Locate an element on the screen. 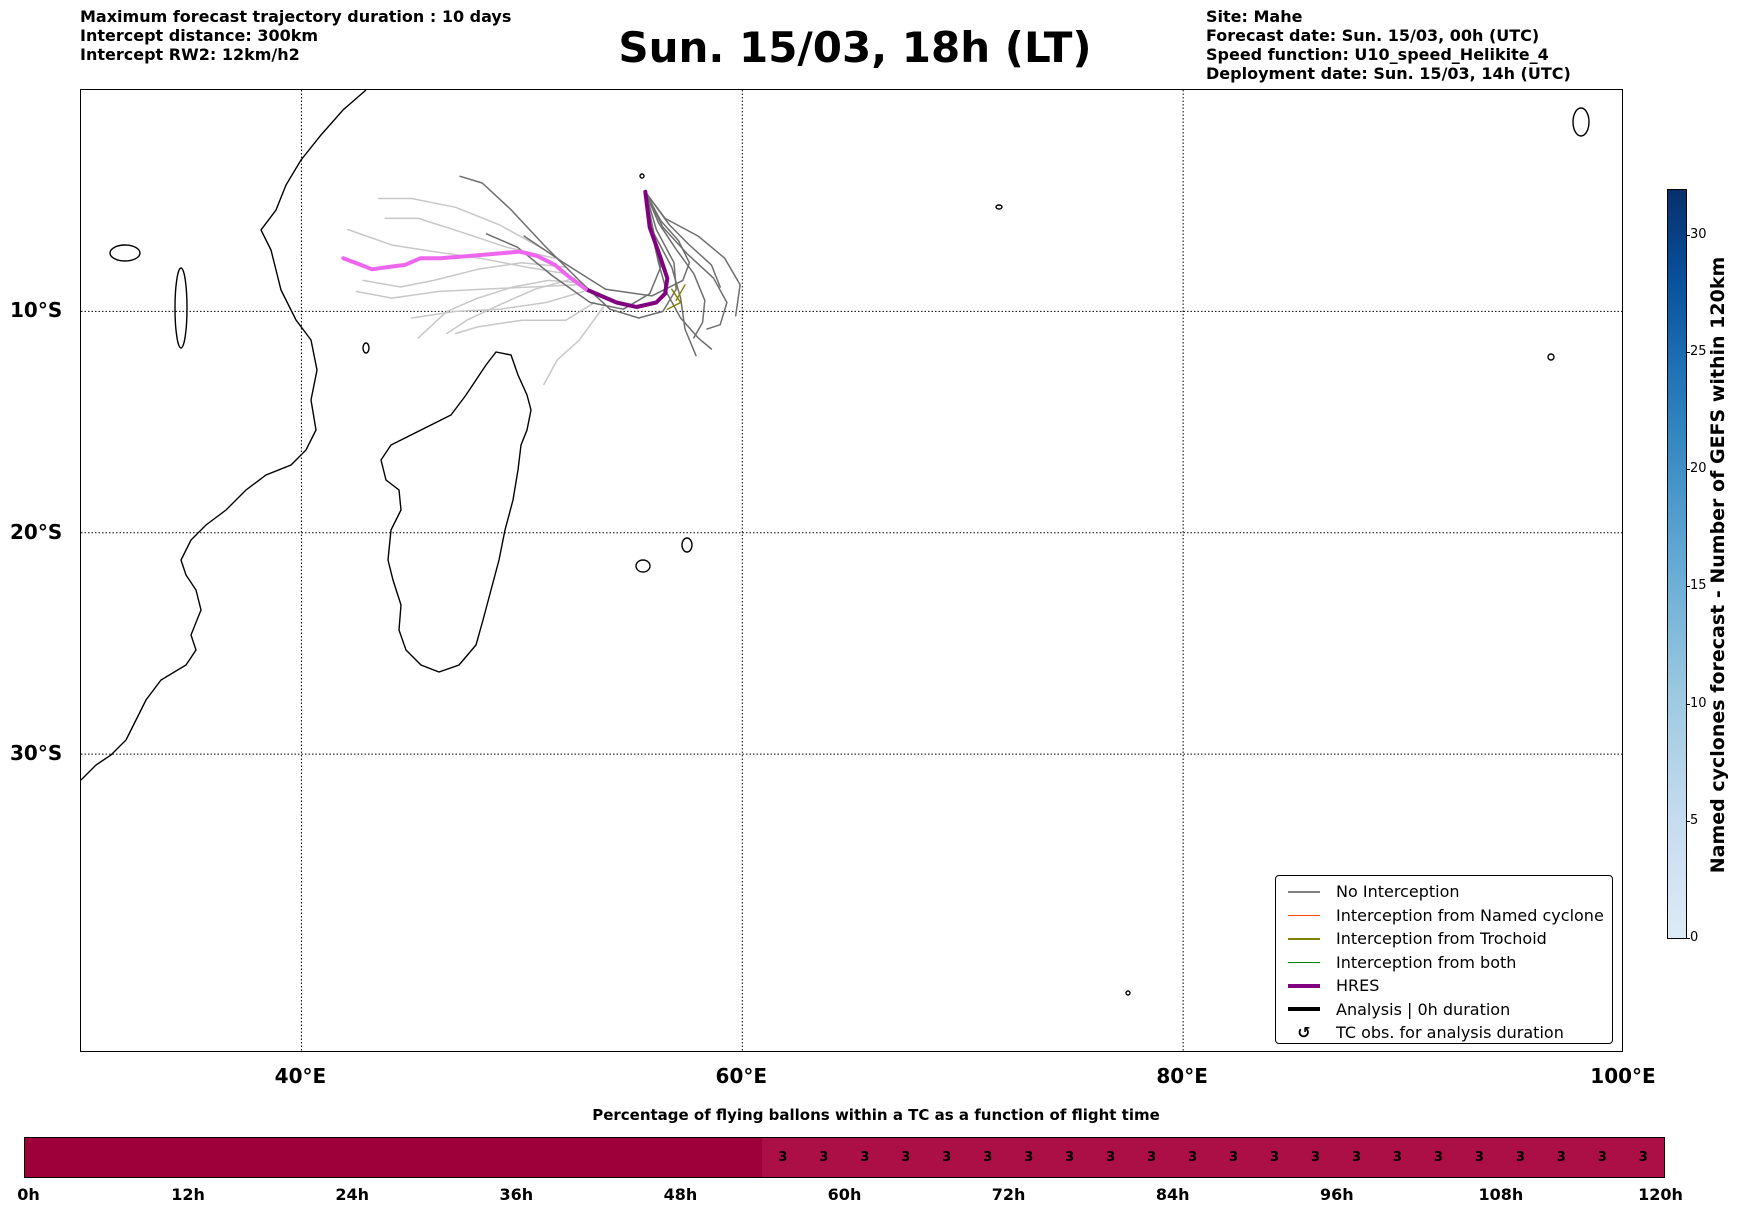 The height and width of the screenshot is (1213, 1752). legend-item: ↺ TC obs. for analysis duration is located at coordinates (1444, 1033).